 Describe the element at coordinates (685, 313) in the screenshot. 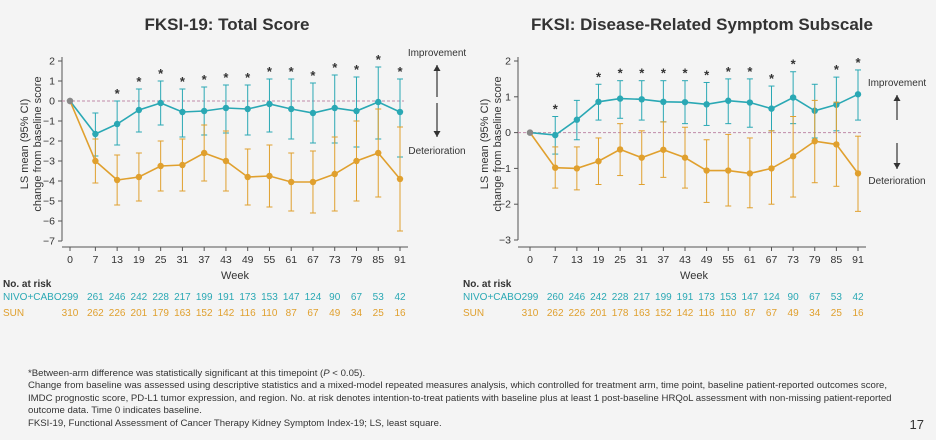

I see `at-risk-count: 142` at that location.